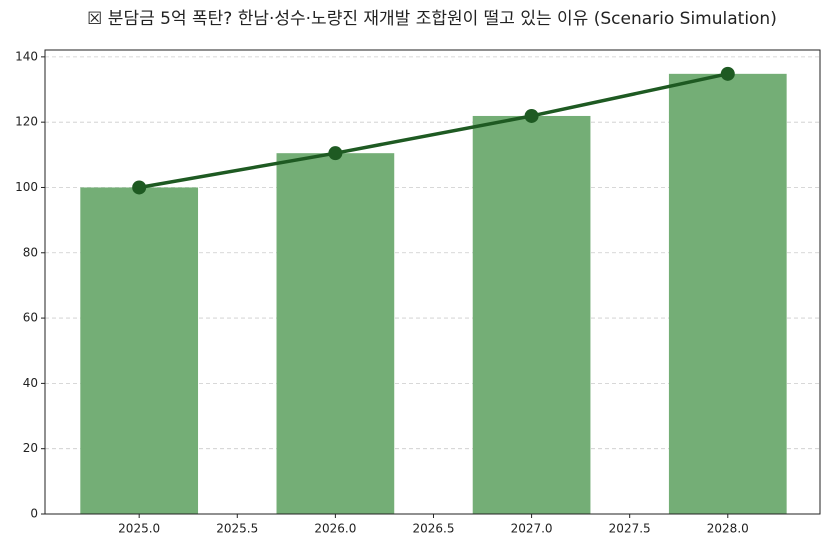  What do you see at coordinates (26, 56) in the screenshot?
I see `y-tick-label: 140` at bounding box center [26, 56].